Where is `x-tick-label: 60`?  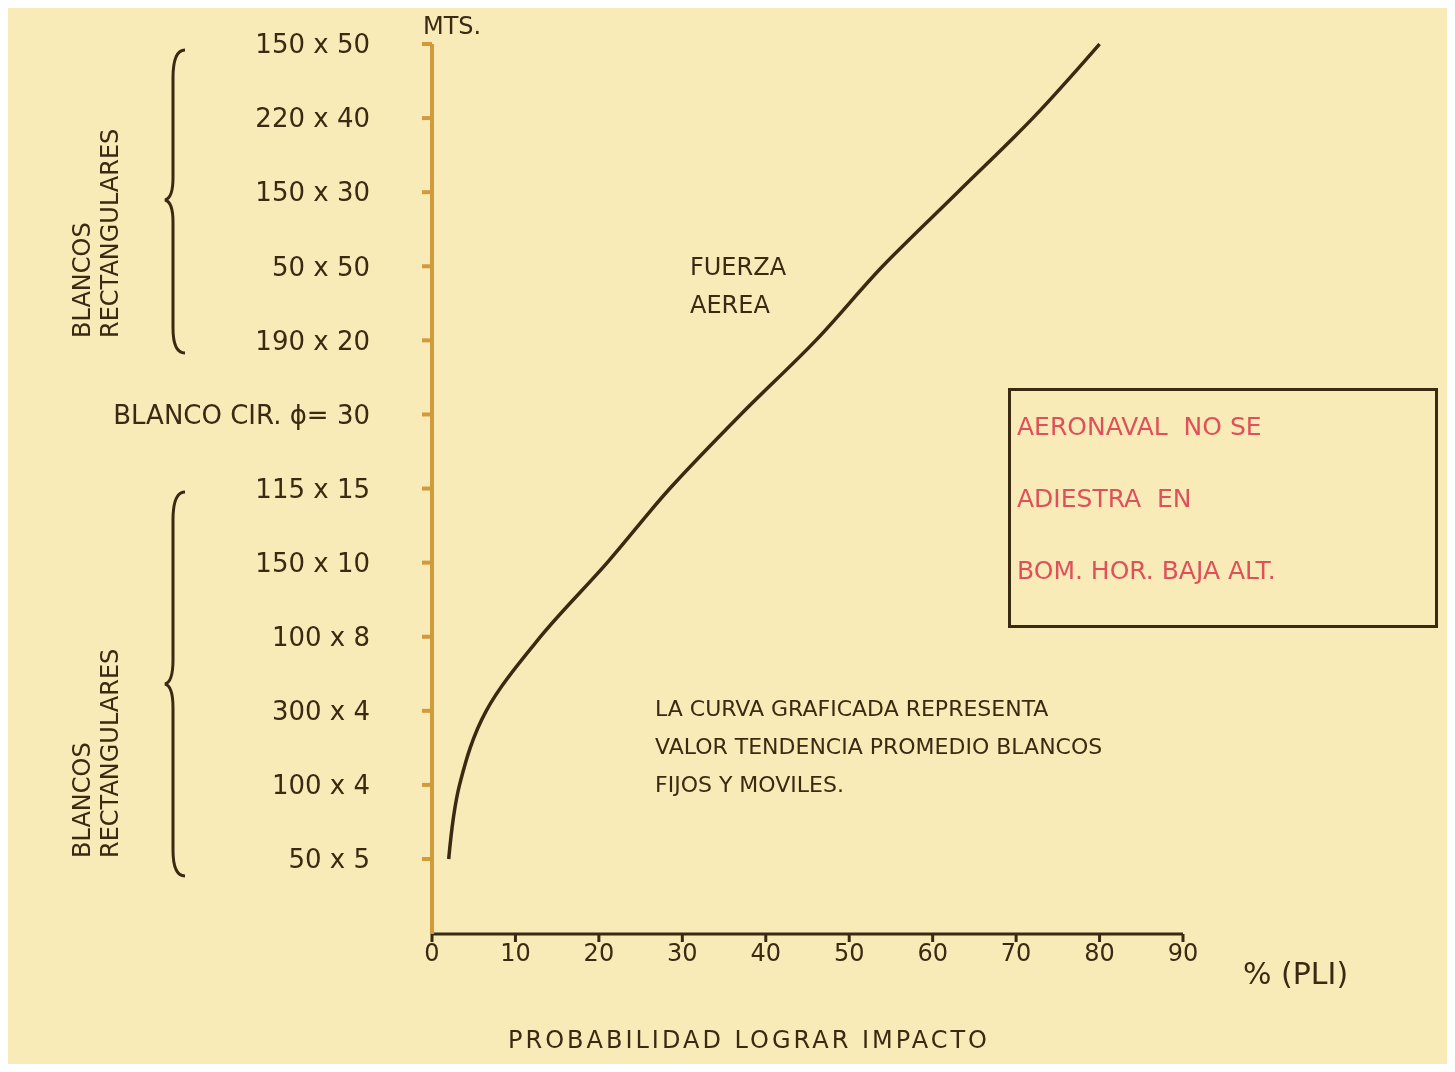 x-tick-label: 60 is located at coordinates (932, 953).